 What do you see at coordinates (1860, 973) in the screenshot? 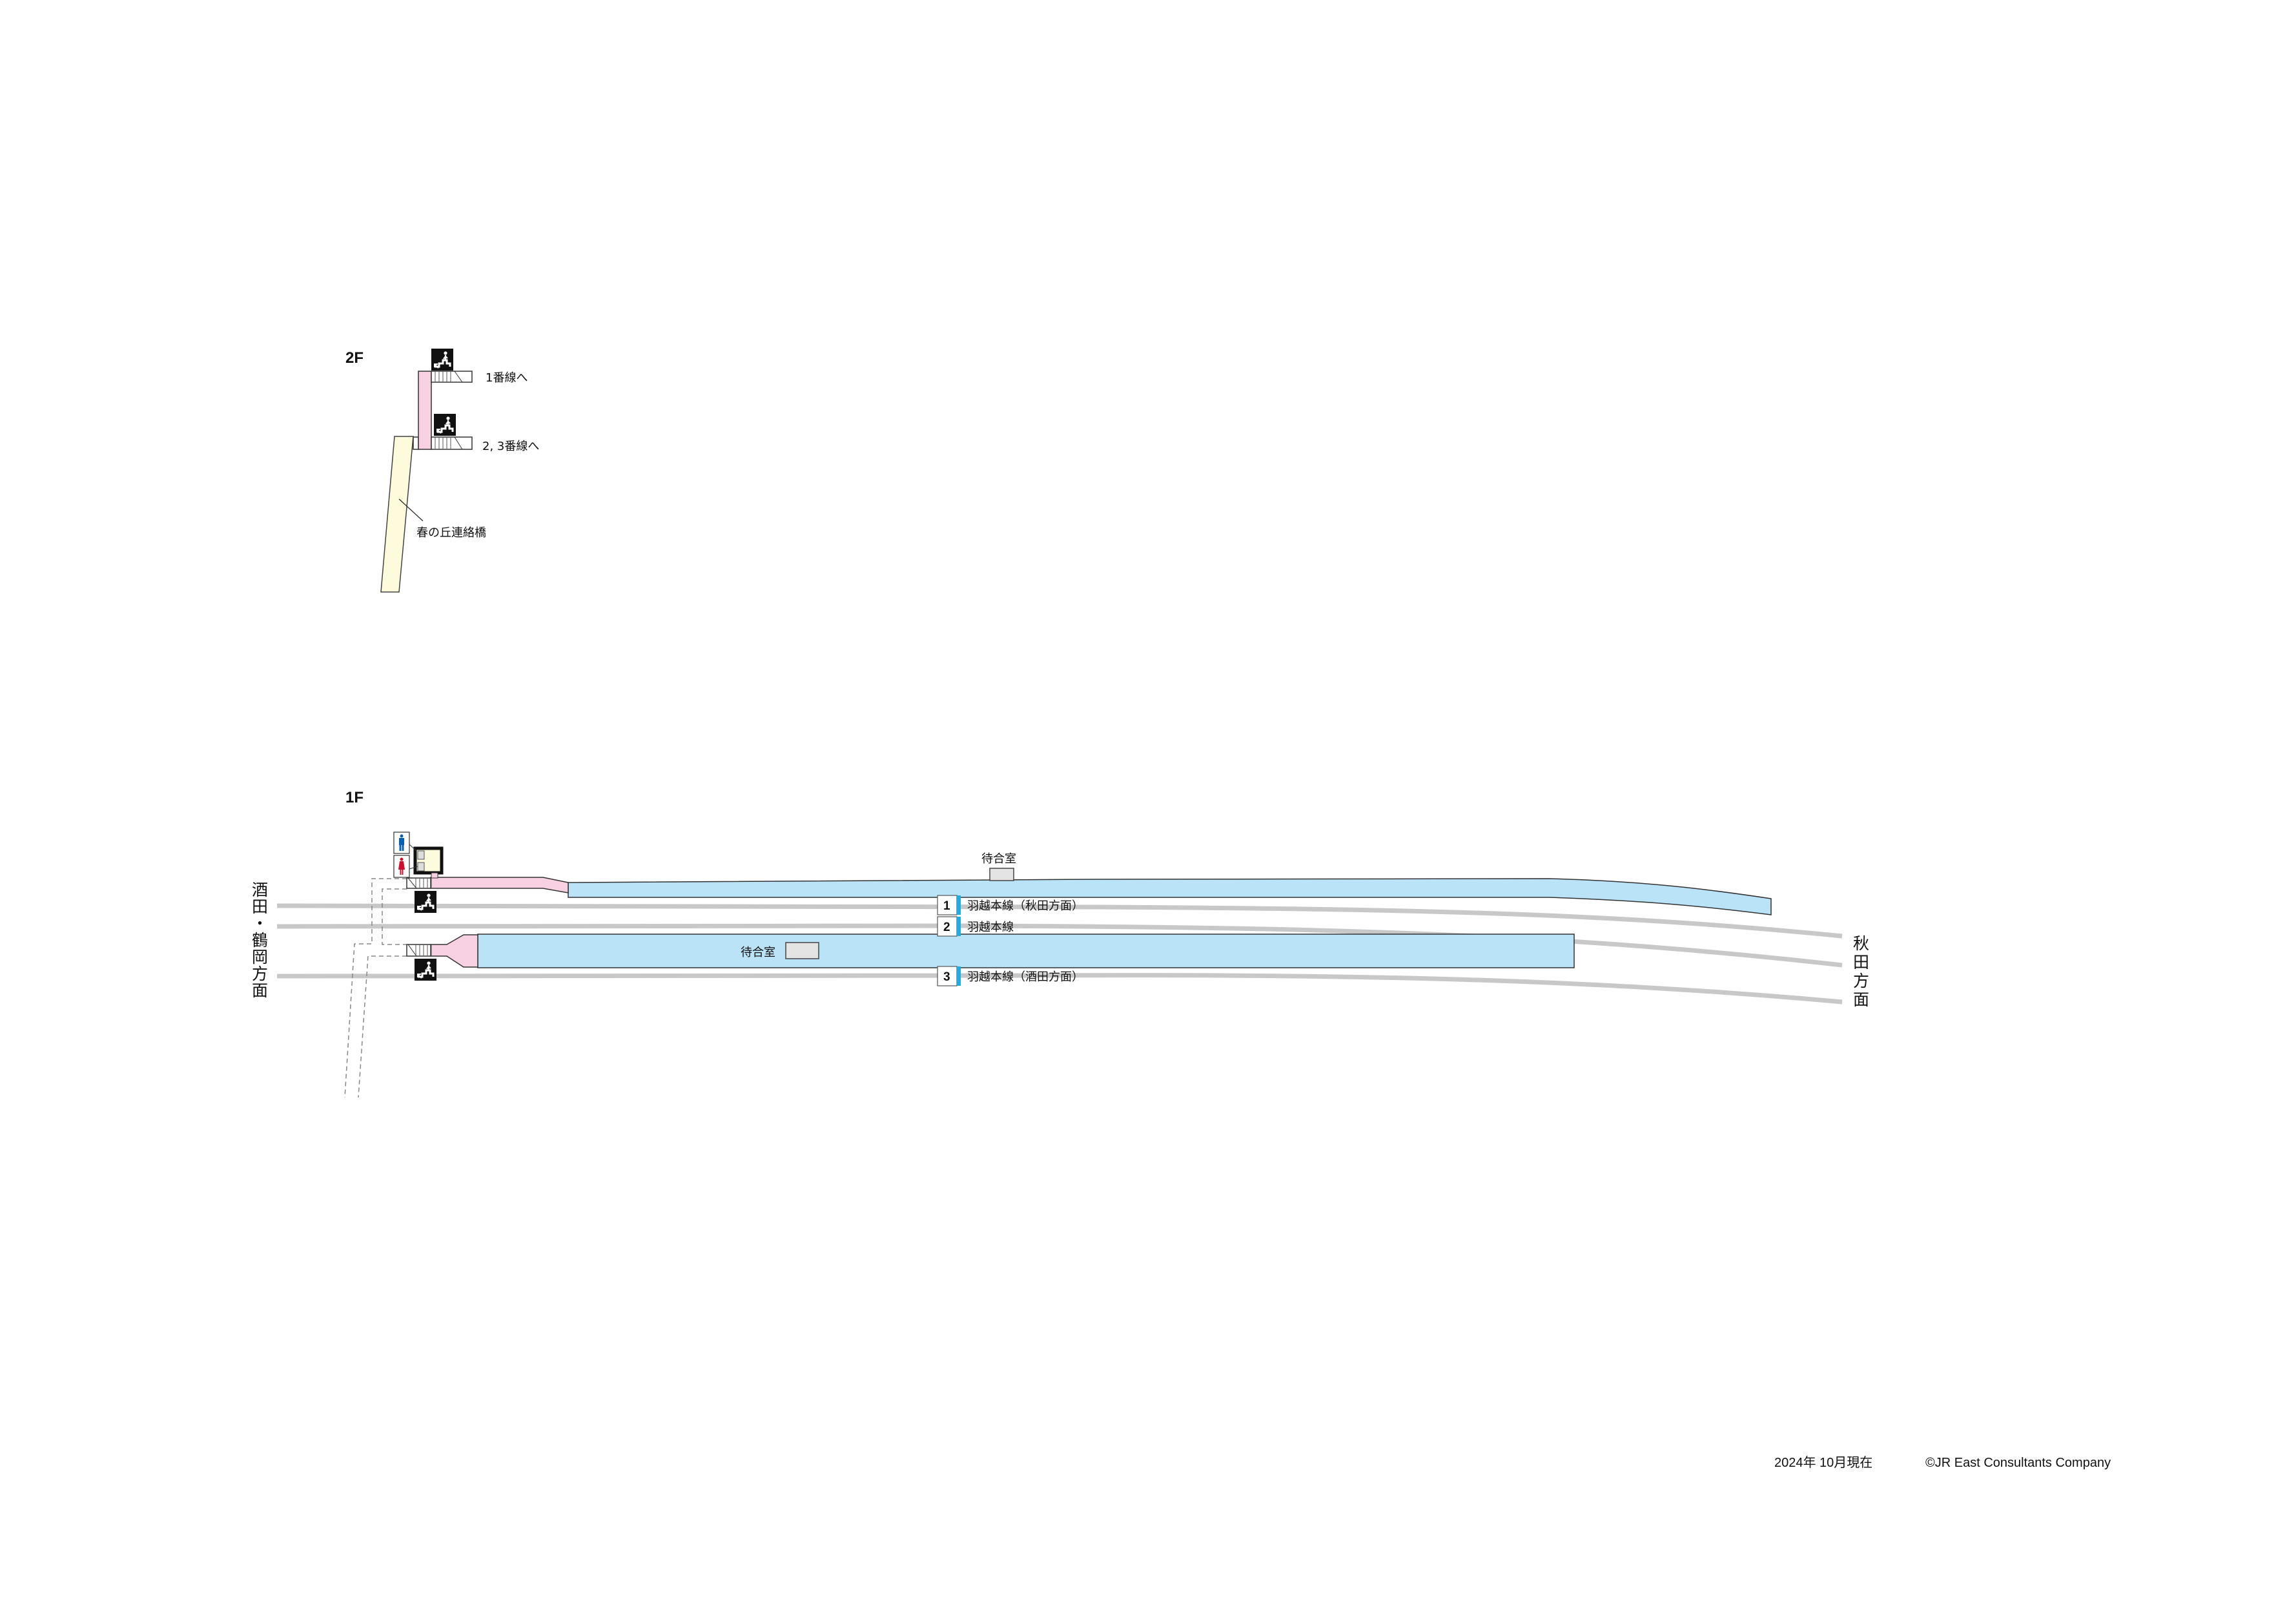
I see `direction-east: 秋田方面` at bounding box center [1860, 973].